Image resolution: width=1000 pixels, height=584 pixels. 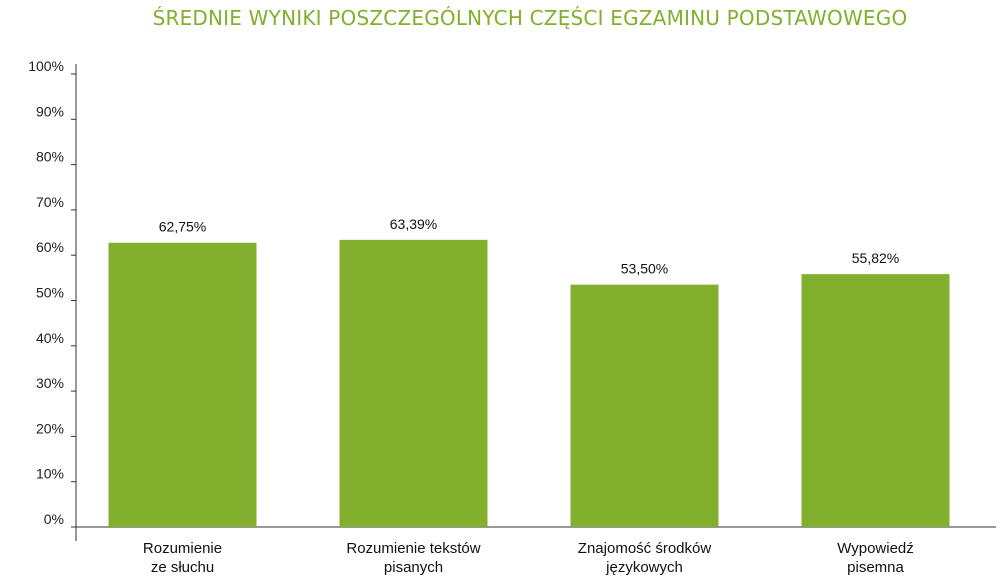 I want to click on category-label: pisemna, so click(x=875, y=567).